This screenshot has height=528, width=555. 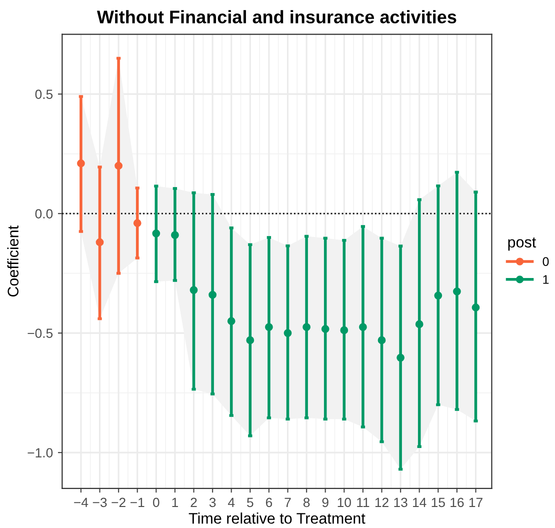 What do you see at coordinates (212, 503) in the screenshot?
I see `x-tick-label: 3` at bounding box center [212, 503].